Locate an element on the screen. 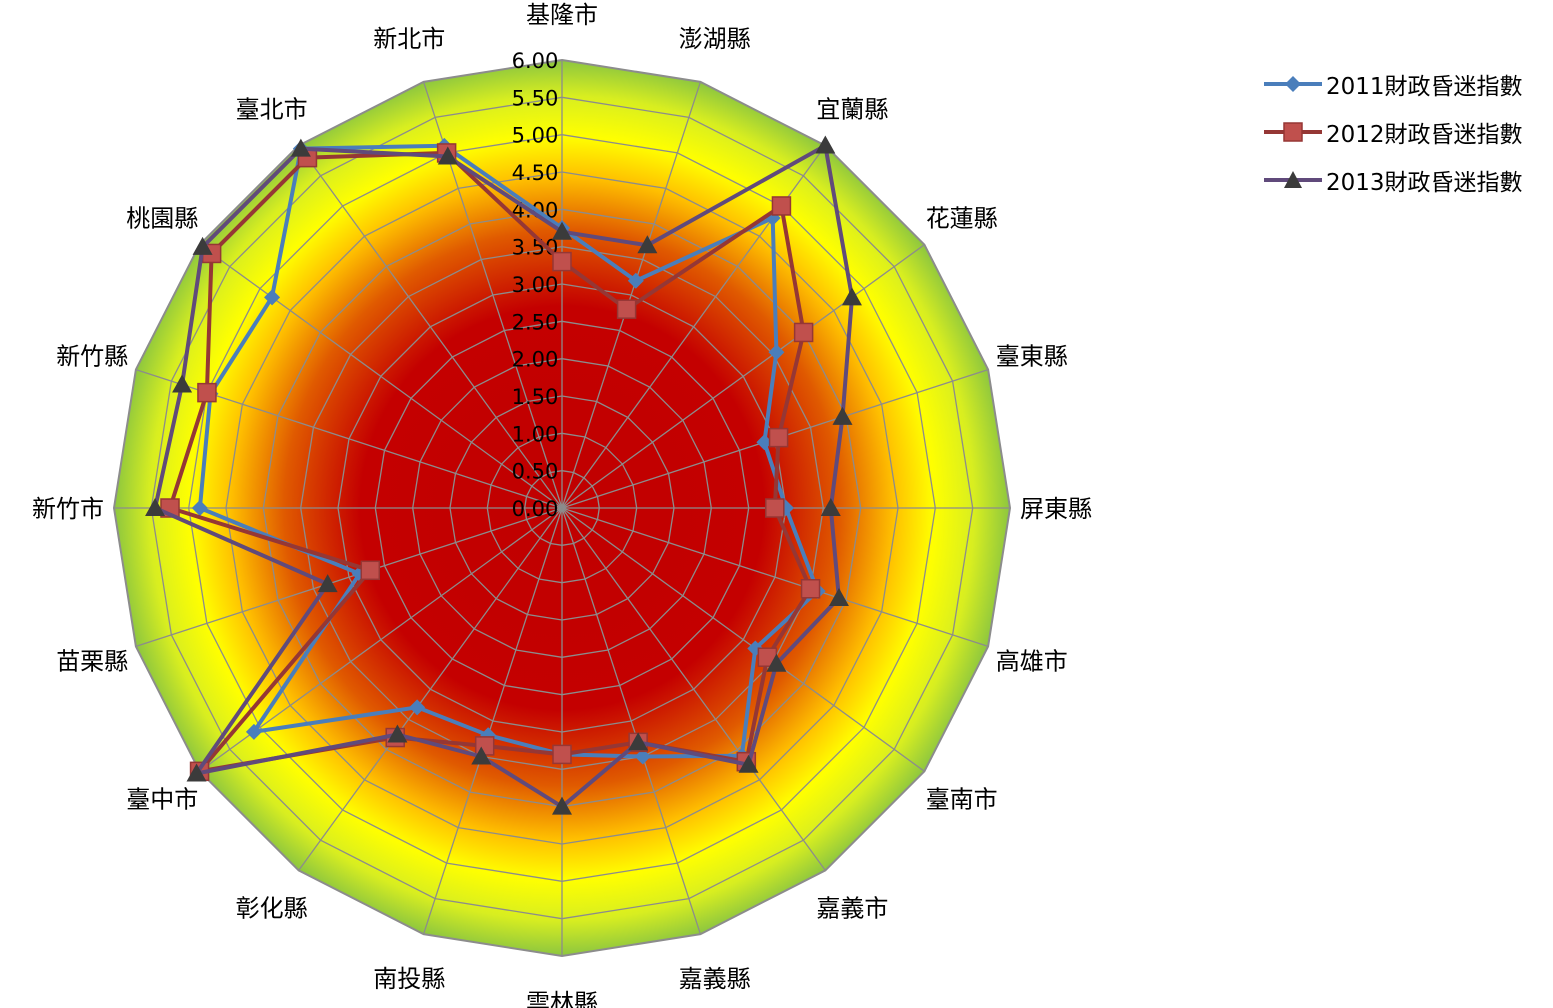  legend-swatch-2013 is located at coordinates (1293, 179).